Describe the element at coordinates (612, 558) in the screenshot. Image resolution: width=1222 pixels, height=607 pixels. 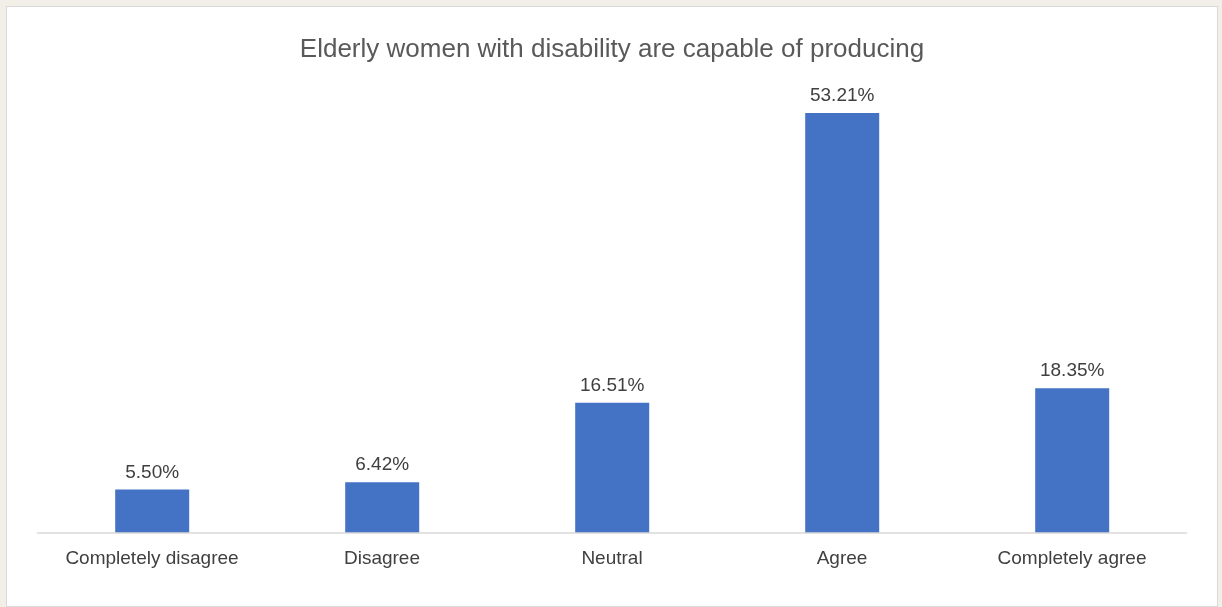
I see `x-tick-label: Neutral` at that location.